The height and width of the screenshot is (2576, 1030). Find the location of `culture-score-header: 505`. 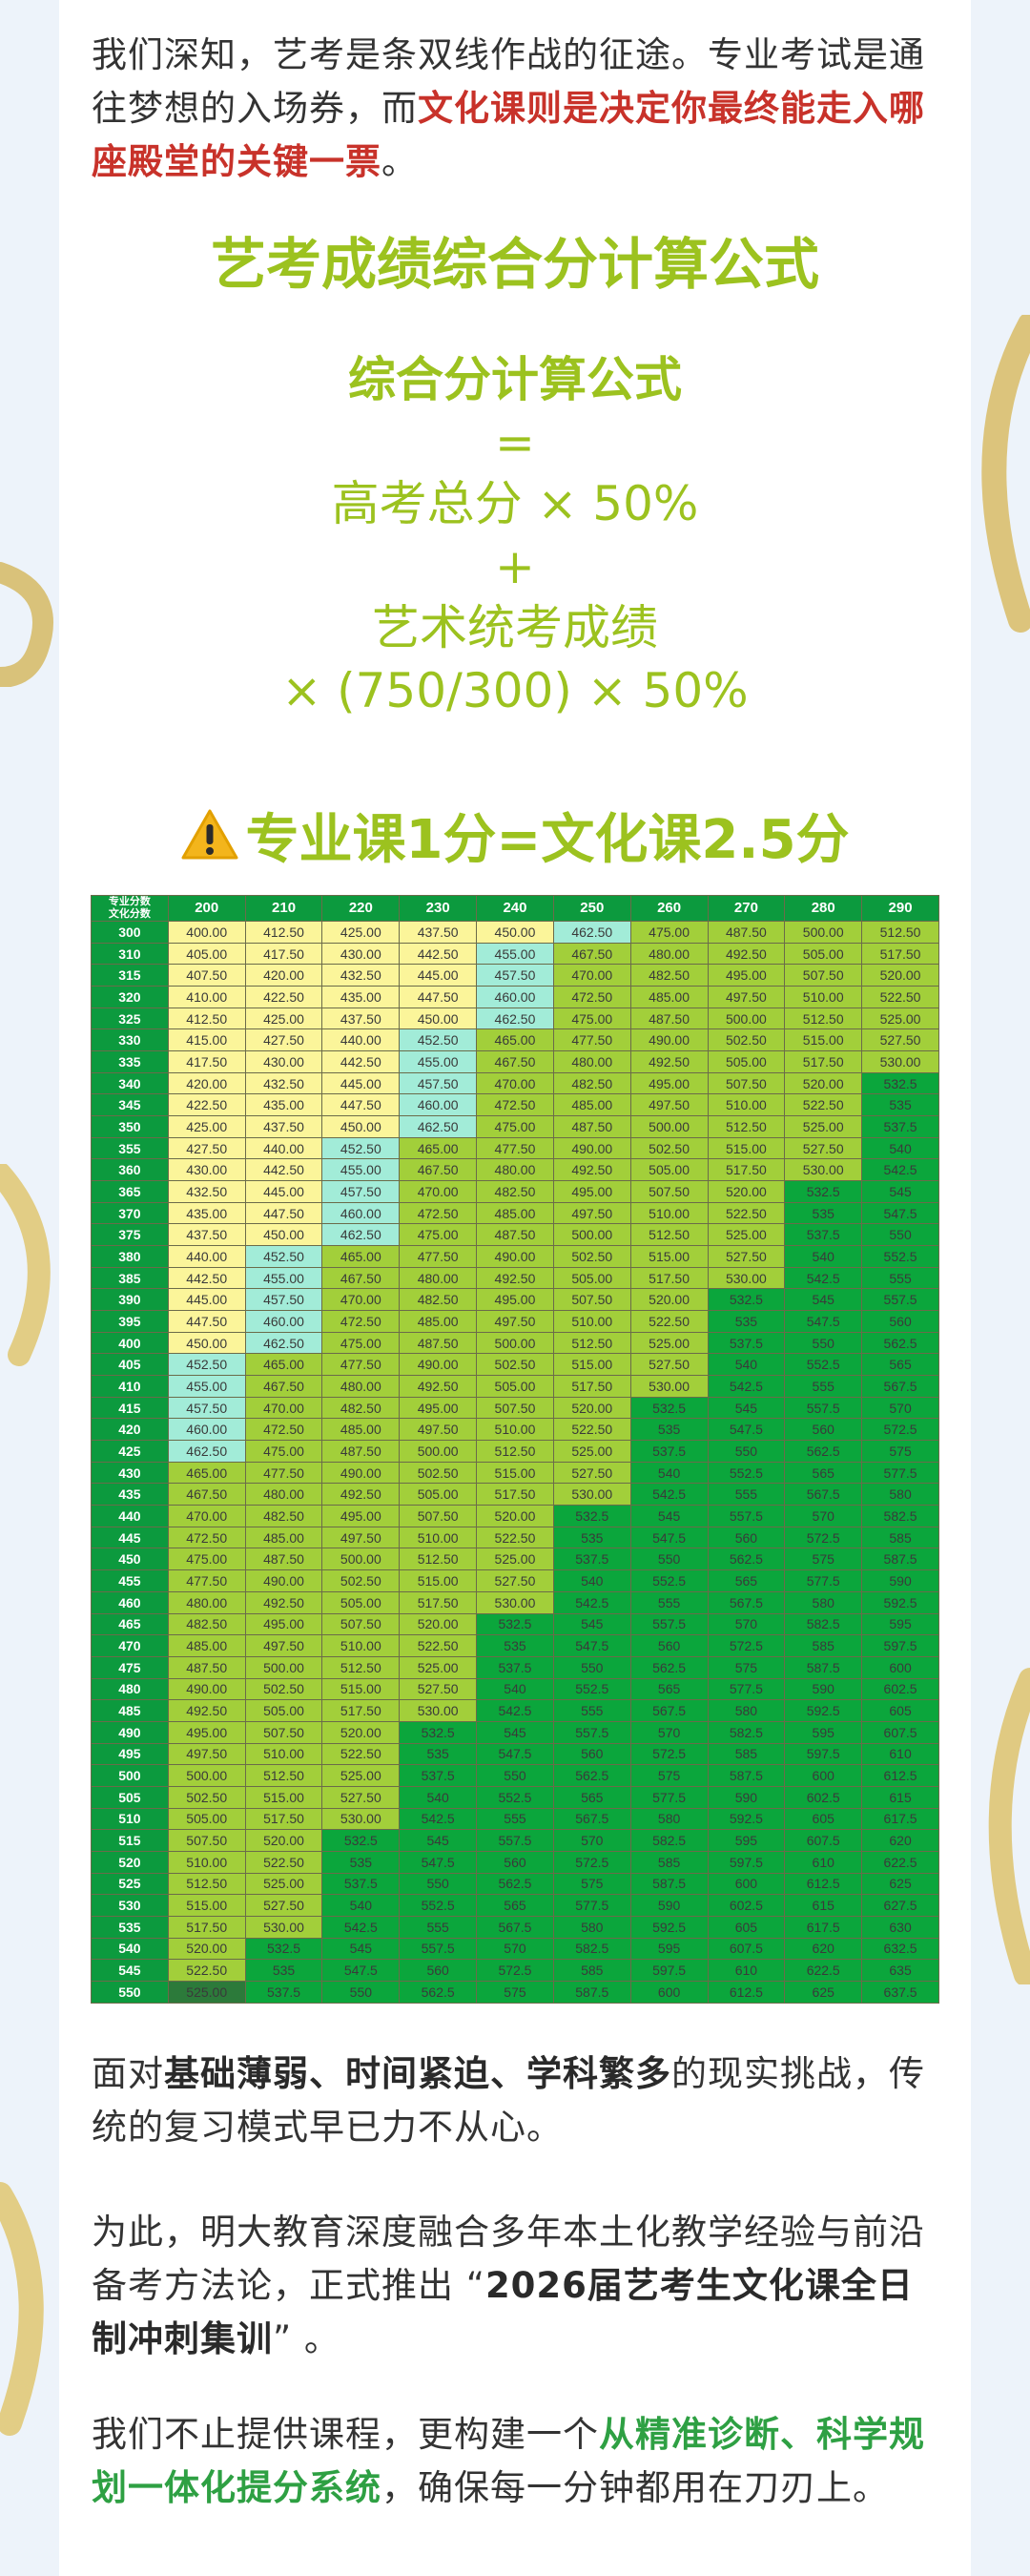

culture-score-header: 505 is located at coordinates (130, 1797).